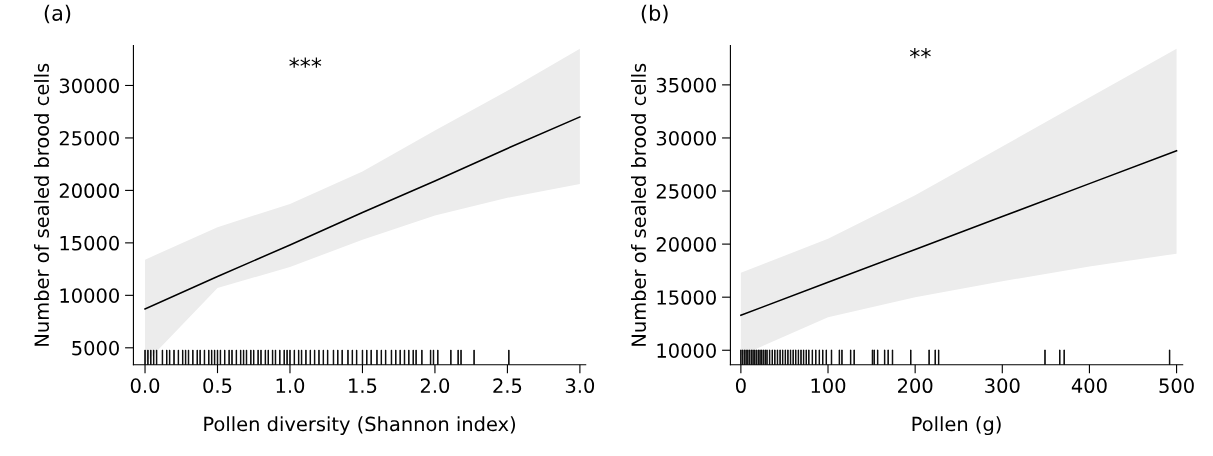  Describe the element at coordinates (920, 53) in the screenshot. I see `annotation: **` at that location.